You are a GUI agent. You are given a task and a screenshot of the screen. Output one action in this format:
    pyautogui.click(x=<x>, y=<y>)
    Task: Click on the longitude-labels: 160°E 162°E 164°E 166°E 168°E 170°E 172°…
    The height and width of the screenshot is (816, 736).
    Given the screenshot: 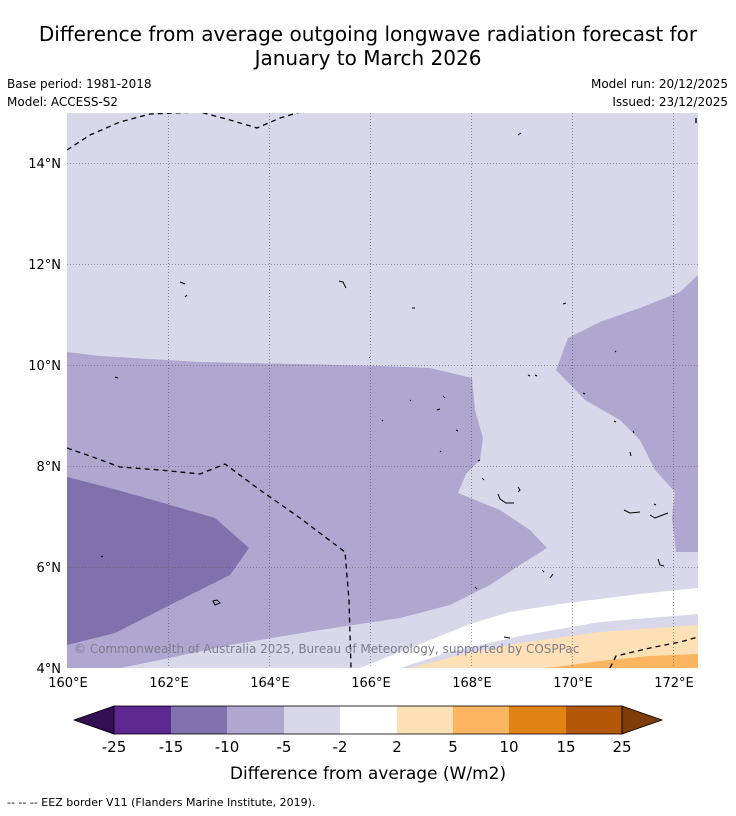 What is the action you would take?
    pyautogui.click(x=371, y=683)
    